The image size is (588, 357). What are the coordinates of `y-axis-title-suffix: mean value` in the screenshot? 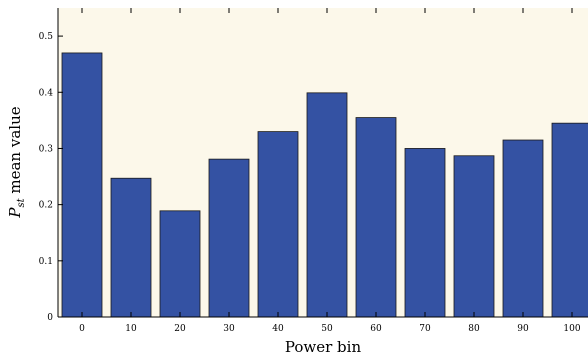 It's located at (15, 152).